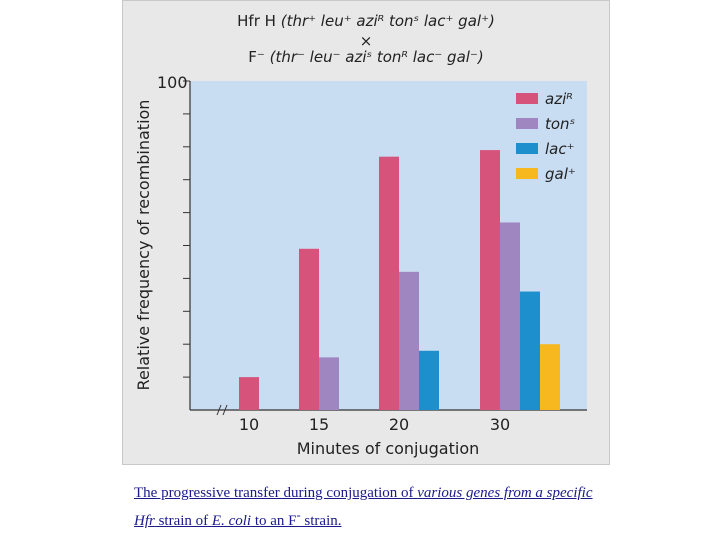  I want to click on caption-part4: E. coli, so click(231, 521).